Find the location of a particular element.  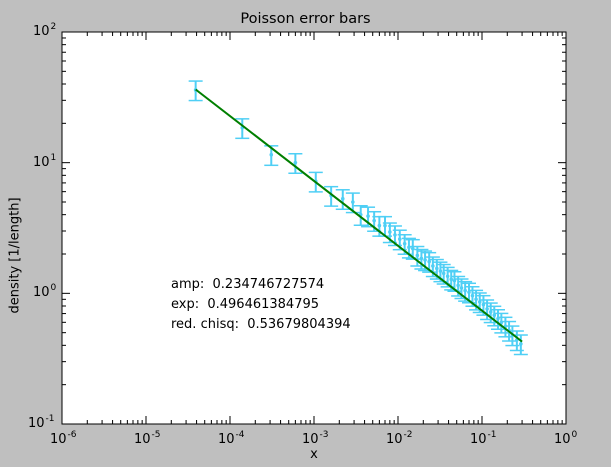

annotation-red-chisq: red. chisq: 0.53679804394 is located at coordinates (261, 324).